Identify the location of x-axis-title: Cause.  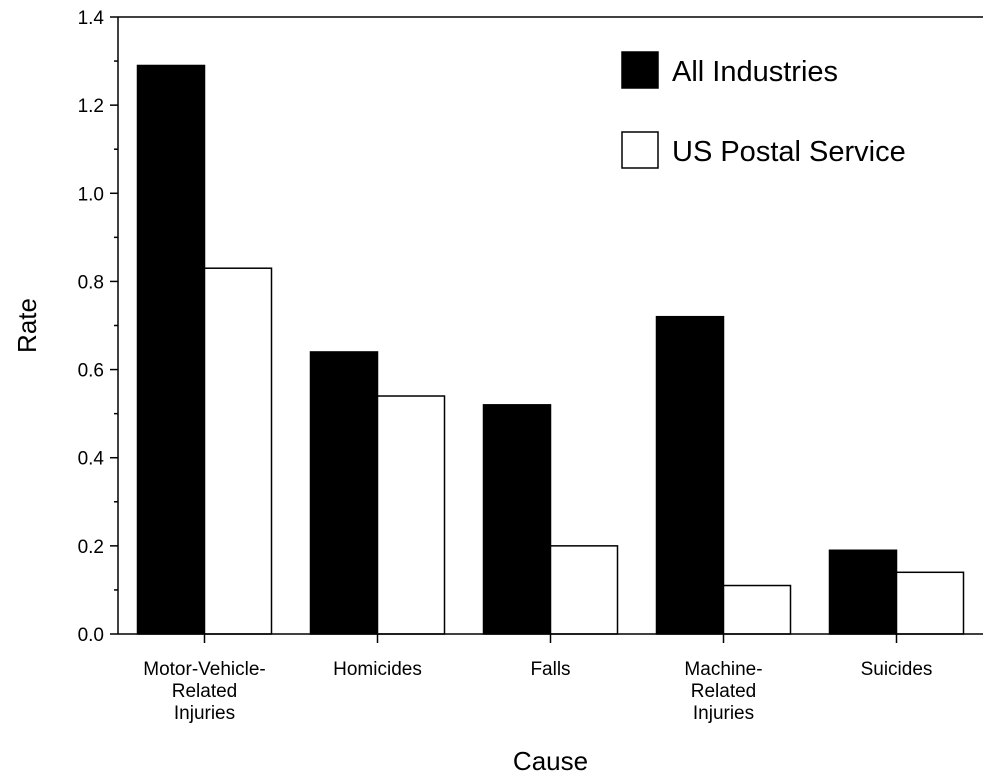
(550, 761).